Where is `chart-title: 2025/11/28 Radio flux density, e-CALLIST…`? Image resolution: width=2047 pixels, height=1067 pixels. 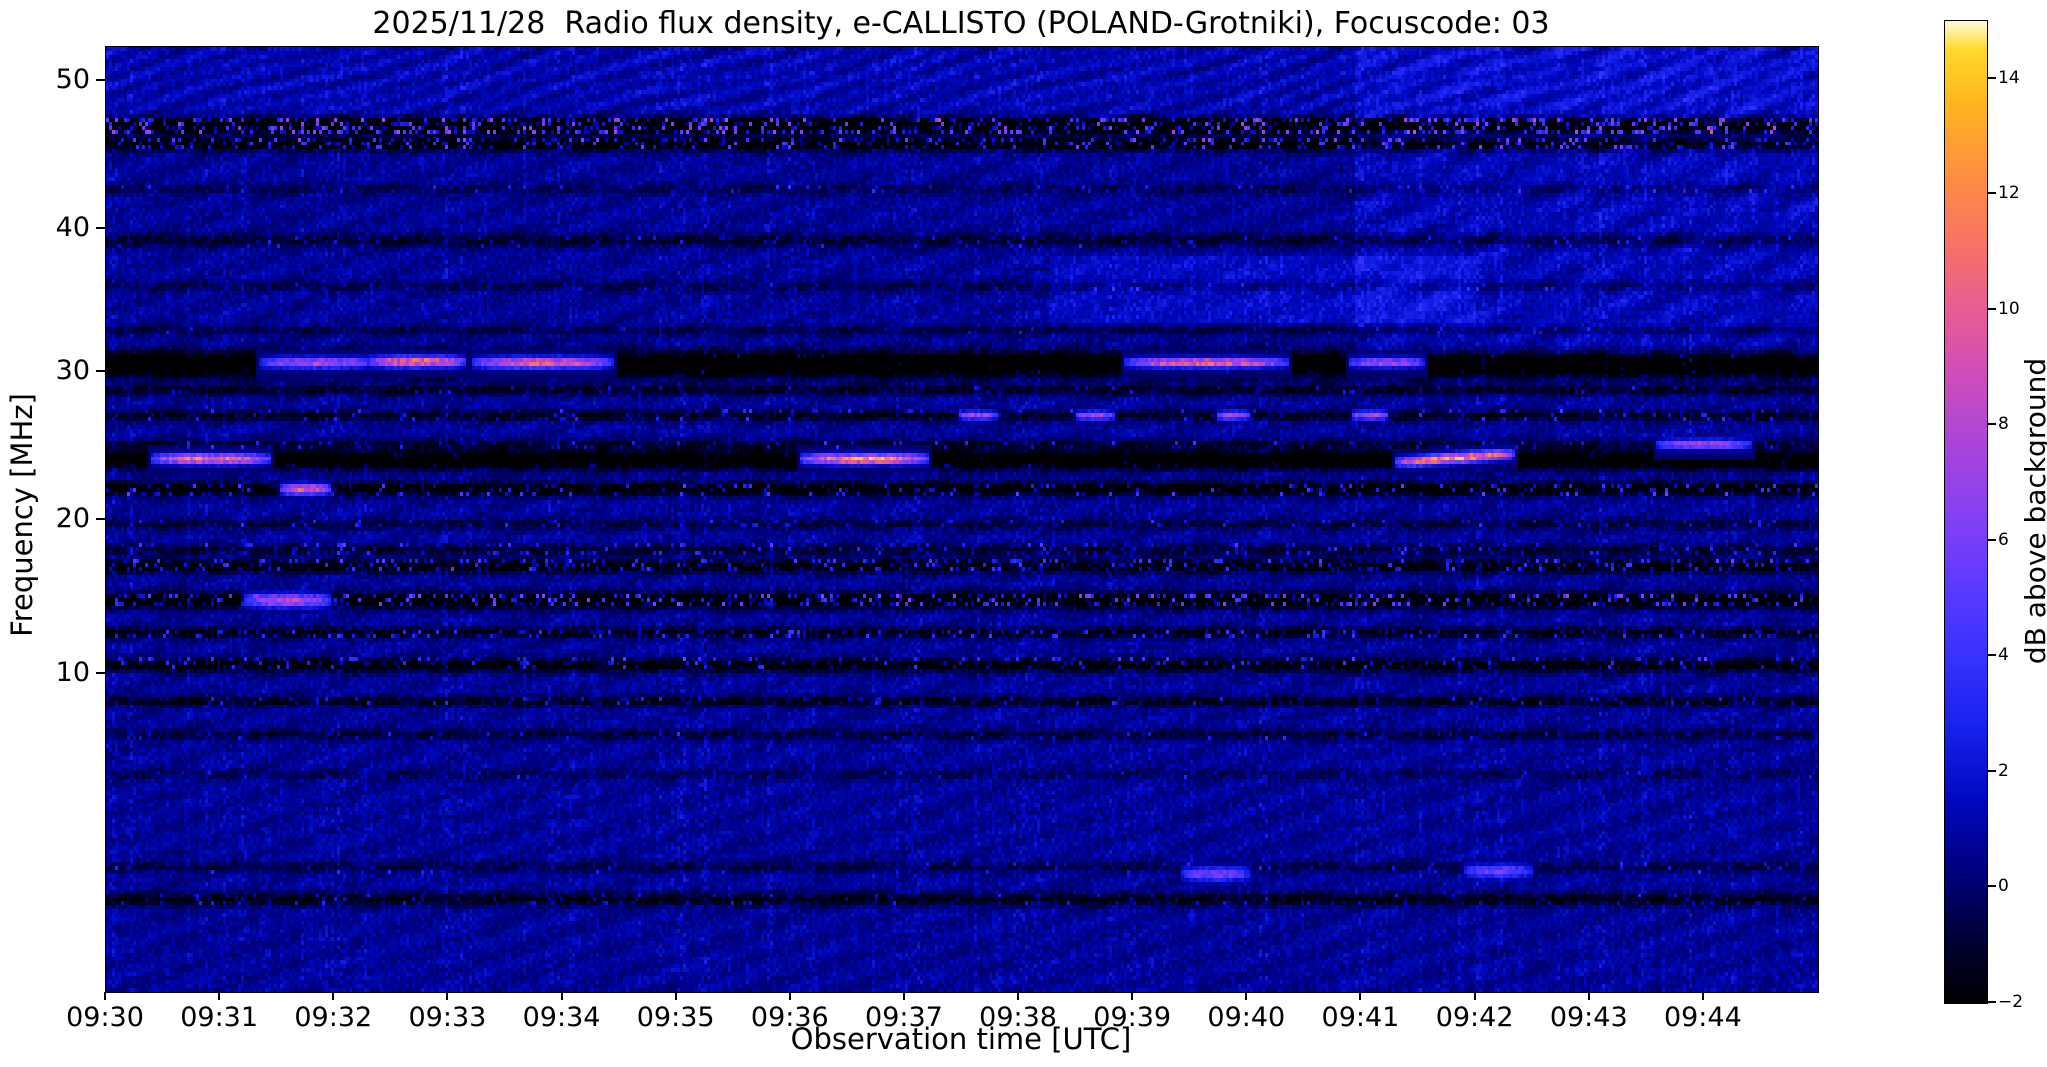
chart-title: 2025/11/28 Radio flux density, e-CALLIST… is located at coordinates (961, 23).